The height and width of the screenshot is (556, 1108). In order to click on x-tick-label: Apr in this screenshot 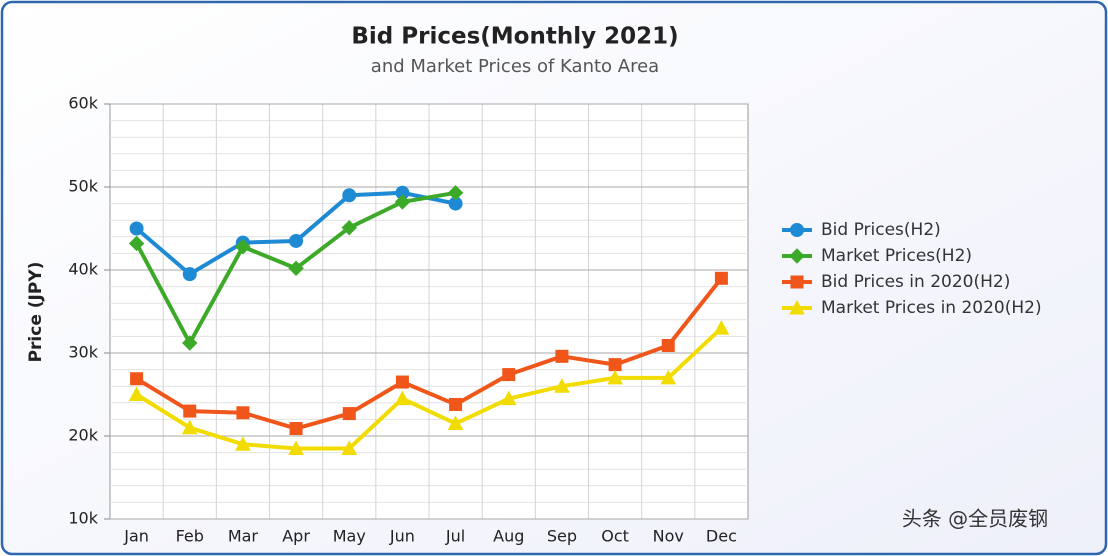, I will do `click(296, 536)`.